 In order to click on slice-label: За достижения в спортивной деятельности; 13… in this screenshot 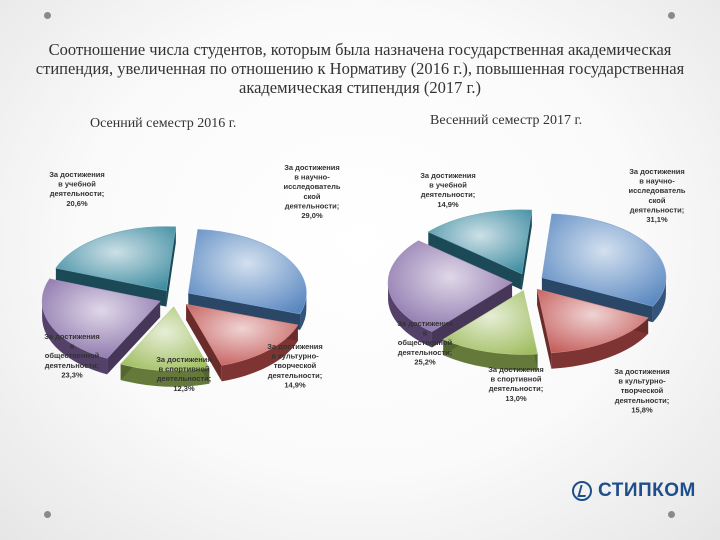, I will do `click(516, 384)`.